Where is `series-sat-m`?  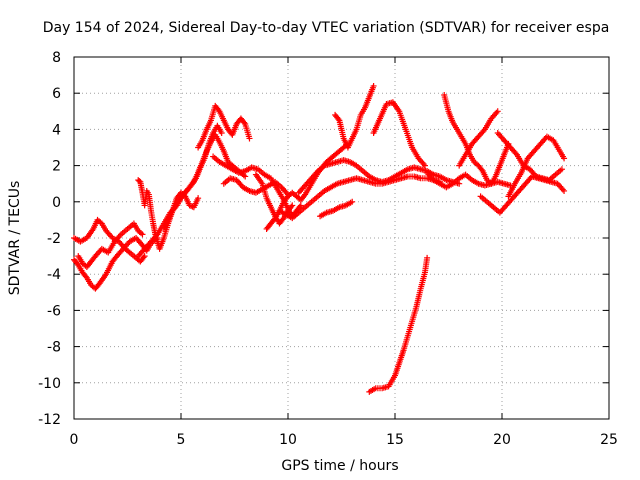 series-sat-m is located at coordinates (379, 176).